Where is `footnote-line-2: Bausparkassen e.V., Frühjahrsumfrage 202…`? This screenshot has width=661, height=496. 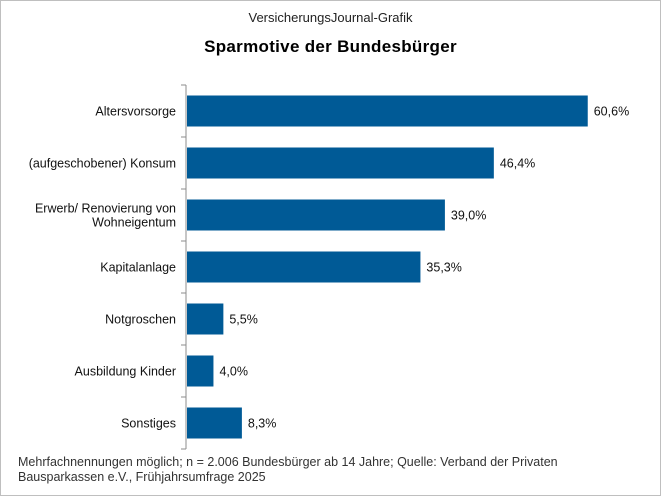 footnote-line-2: Bausparkassen e.V., Frühjahrsumfrage 202… is located at coordinates (142, 477).